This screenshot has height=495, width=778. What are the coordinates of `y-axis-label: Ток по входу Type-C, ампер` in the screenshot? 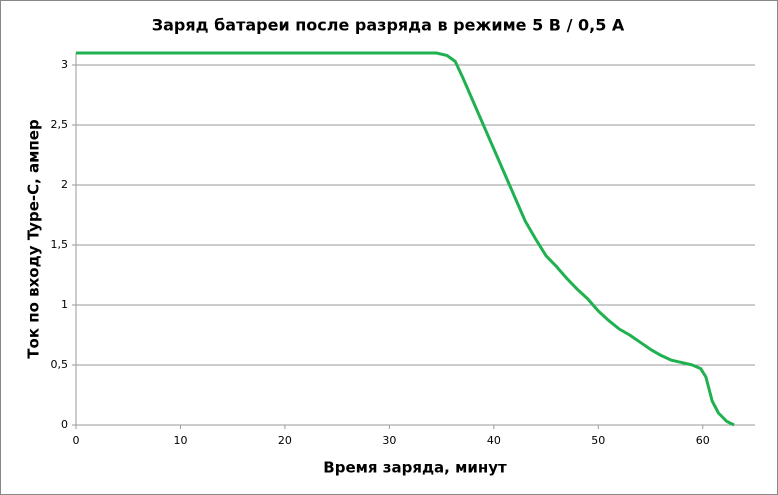 It's located at (34, 239).